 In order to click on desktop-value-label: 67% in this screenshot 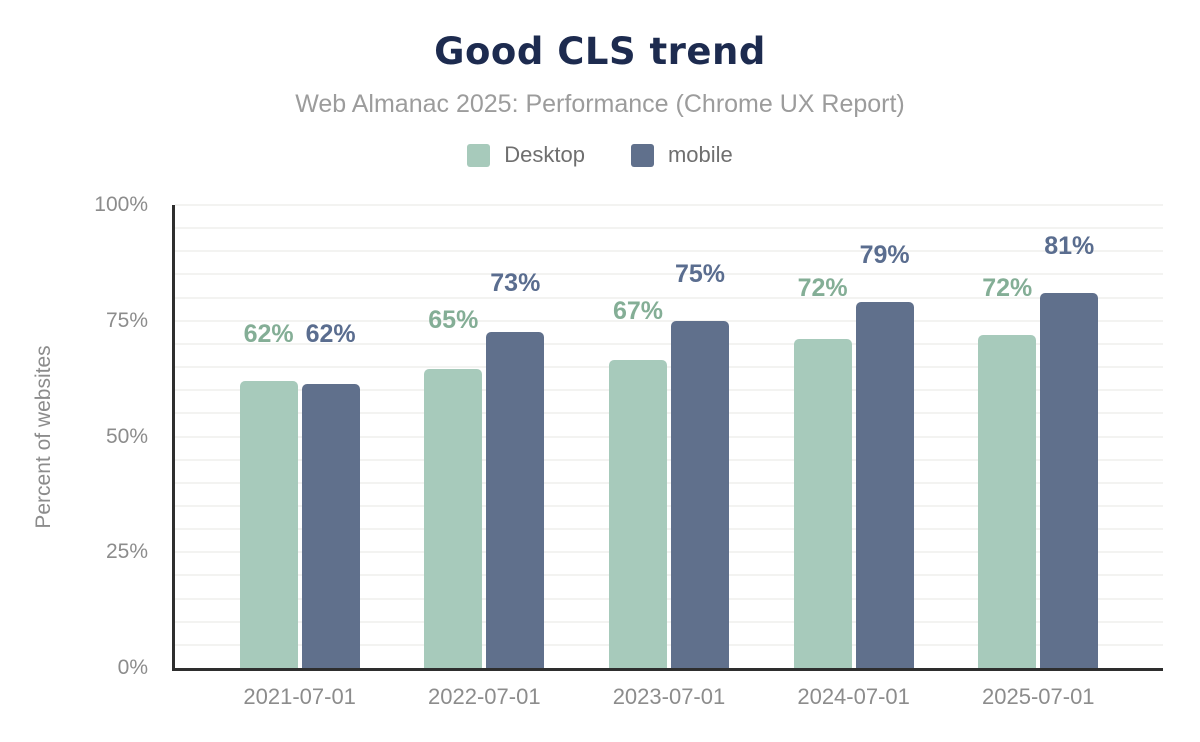, I will do `click(637, 310)`.